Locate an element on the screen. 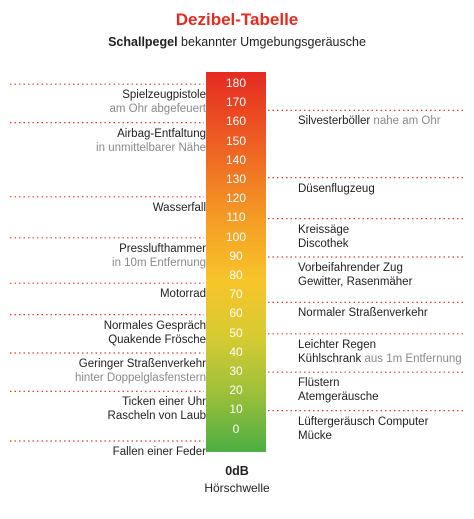 The height and width of the screenshot is (519, 474). right-entry-text: Gewitter, Rasenmäher is located at coordinates (355, 282).